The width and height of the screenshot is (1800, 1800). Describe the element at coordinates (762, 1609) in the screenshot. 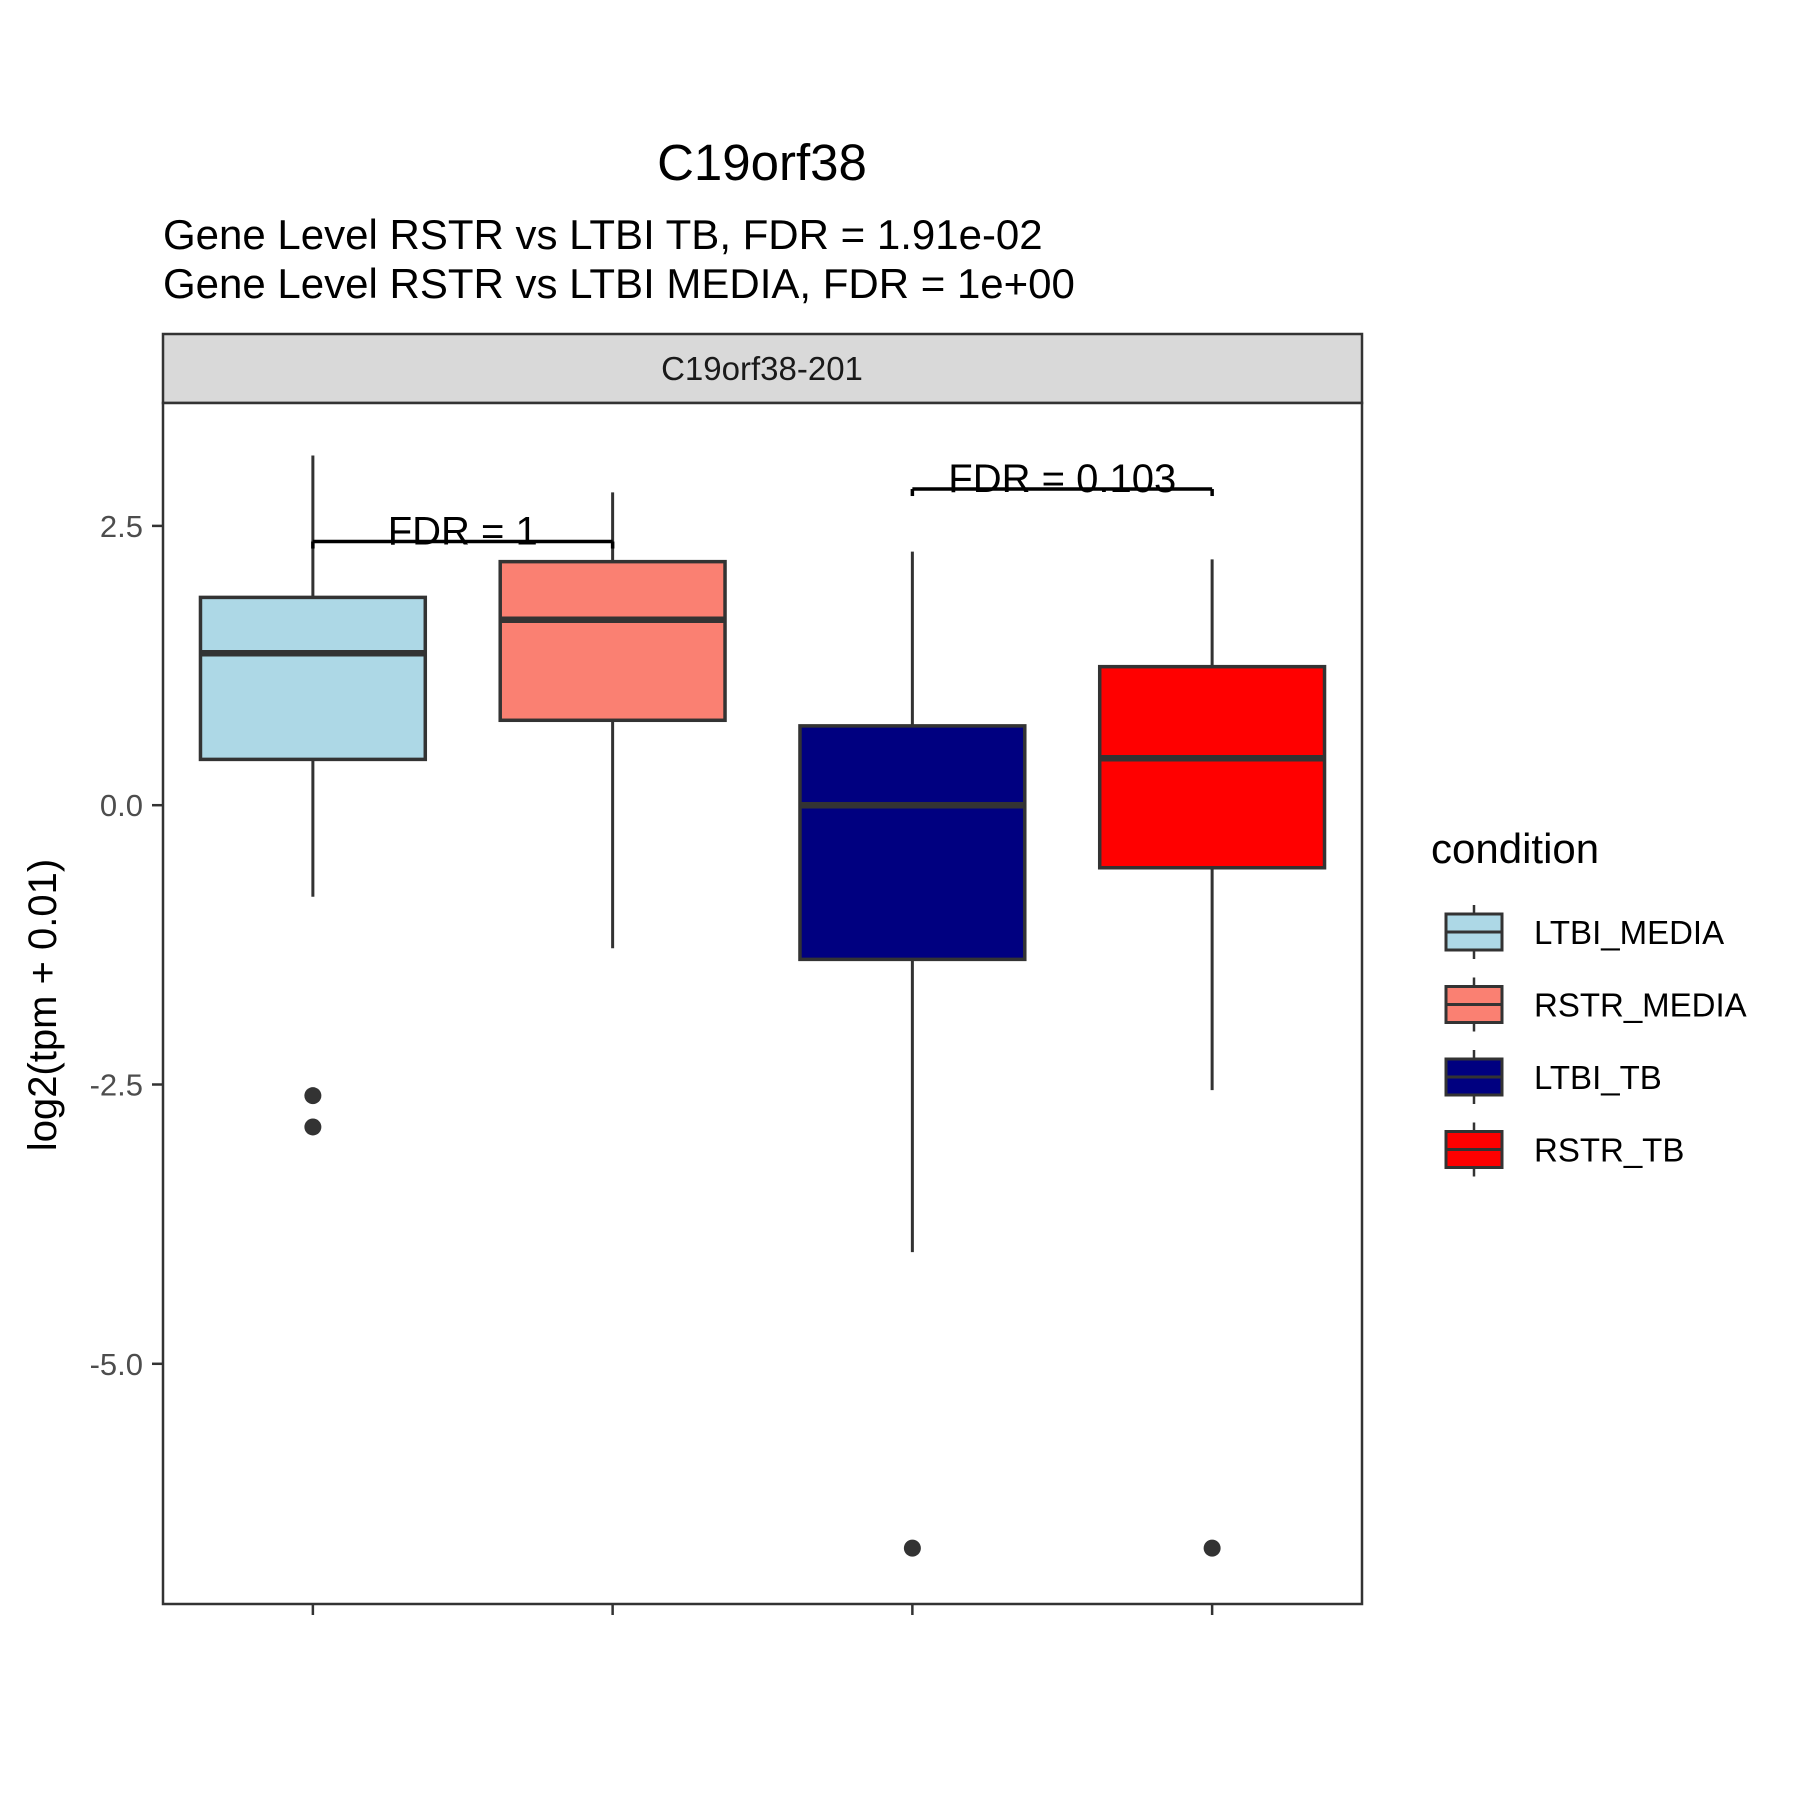

I see `x-axis` at that location.